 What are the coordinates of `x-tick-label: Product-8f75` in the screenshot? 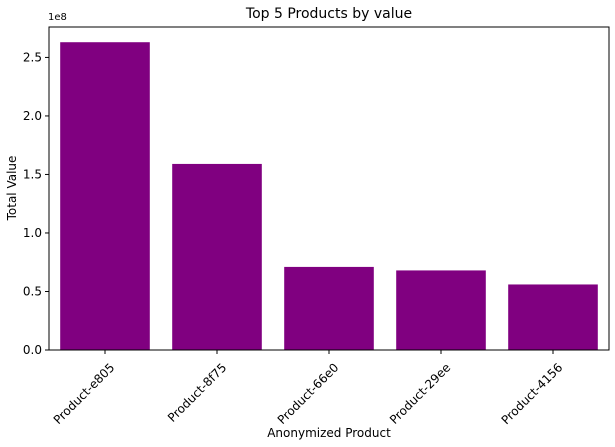 It's located at (197, 392).